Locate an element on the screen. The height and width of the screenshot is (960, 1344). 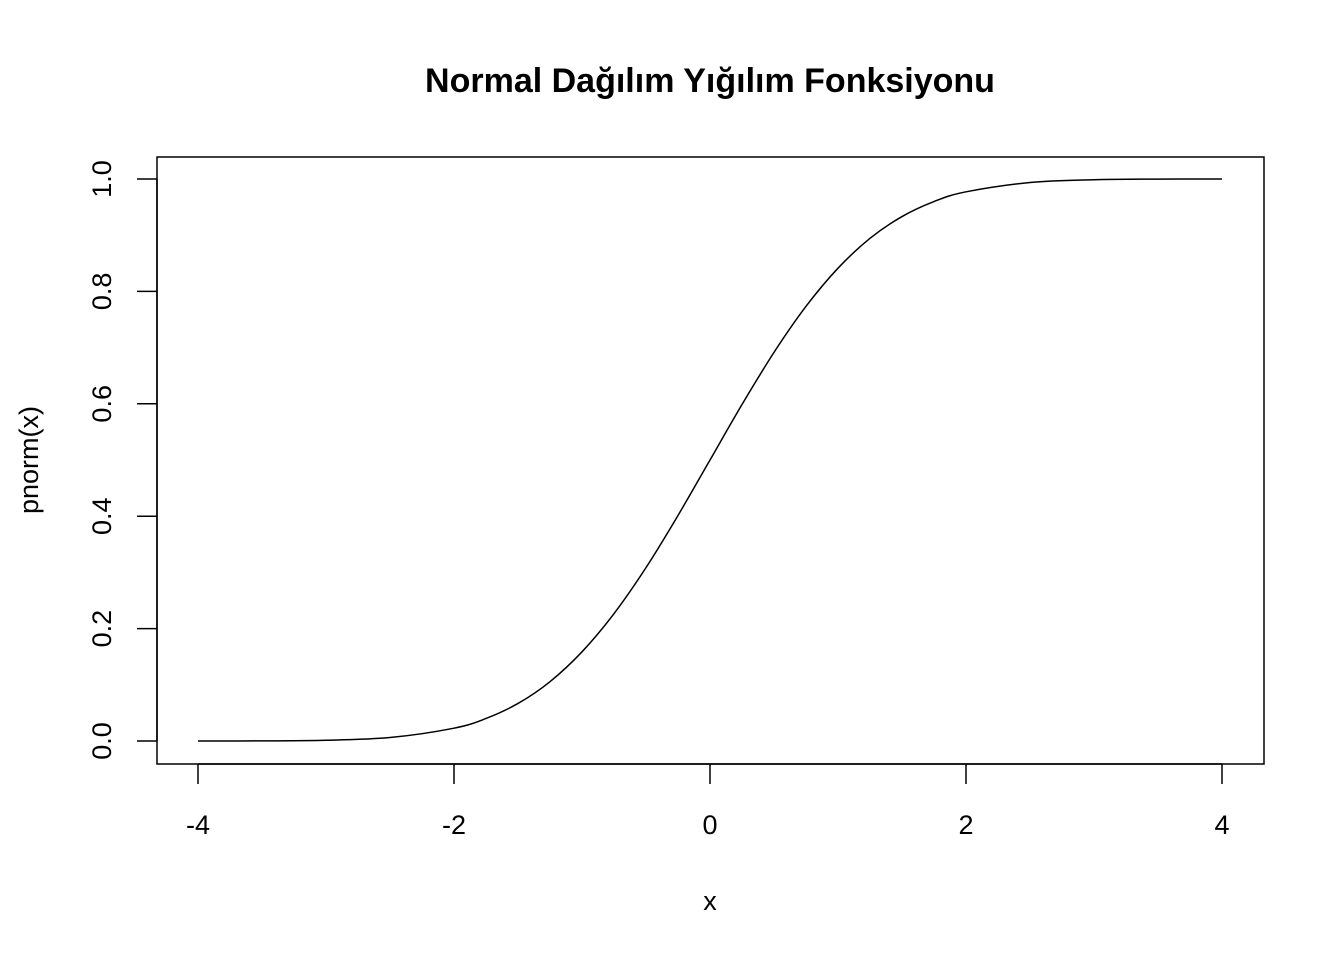
x-axis-label: x is located at coordinates (710, 901).